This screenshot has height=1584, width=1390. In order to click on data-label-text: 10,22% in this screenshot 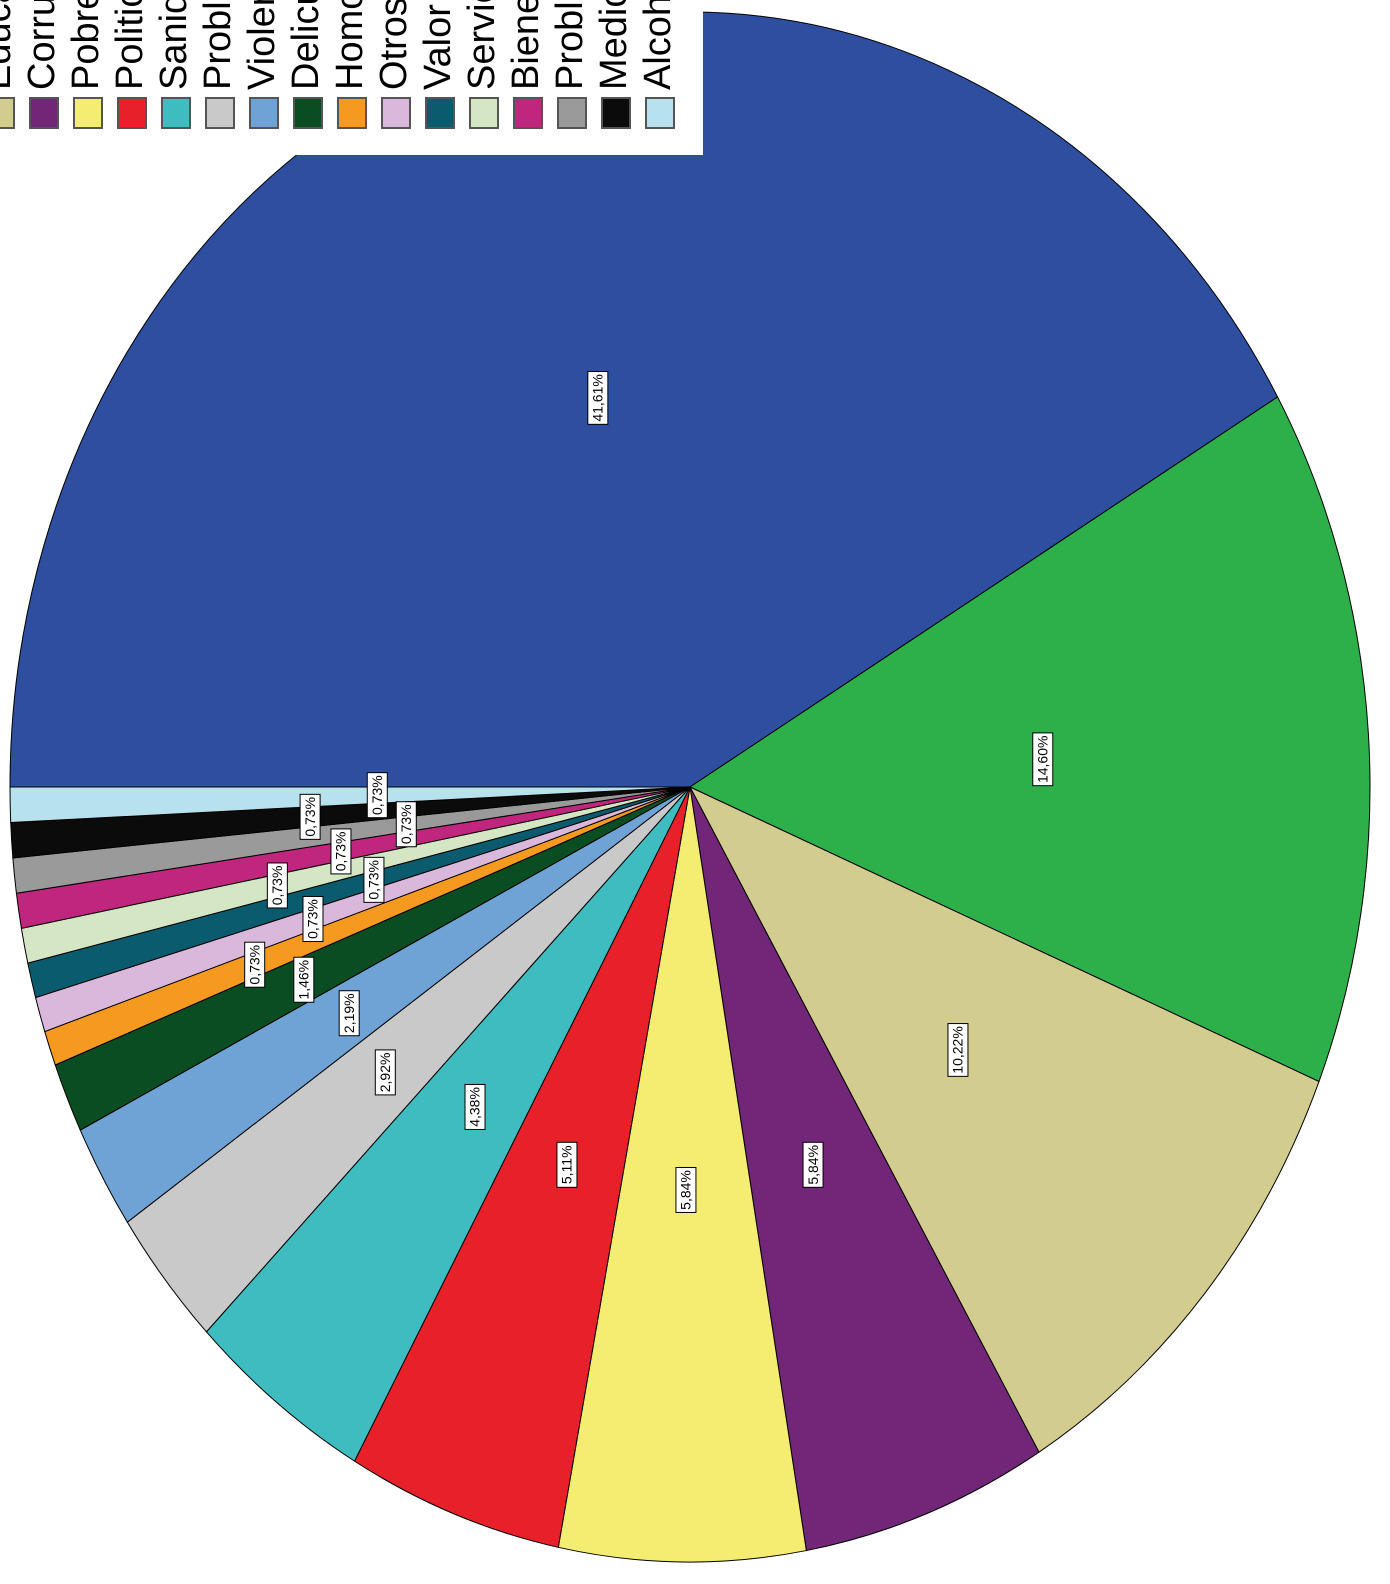, I will do `click(958, 1049)`.